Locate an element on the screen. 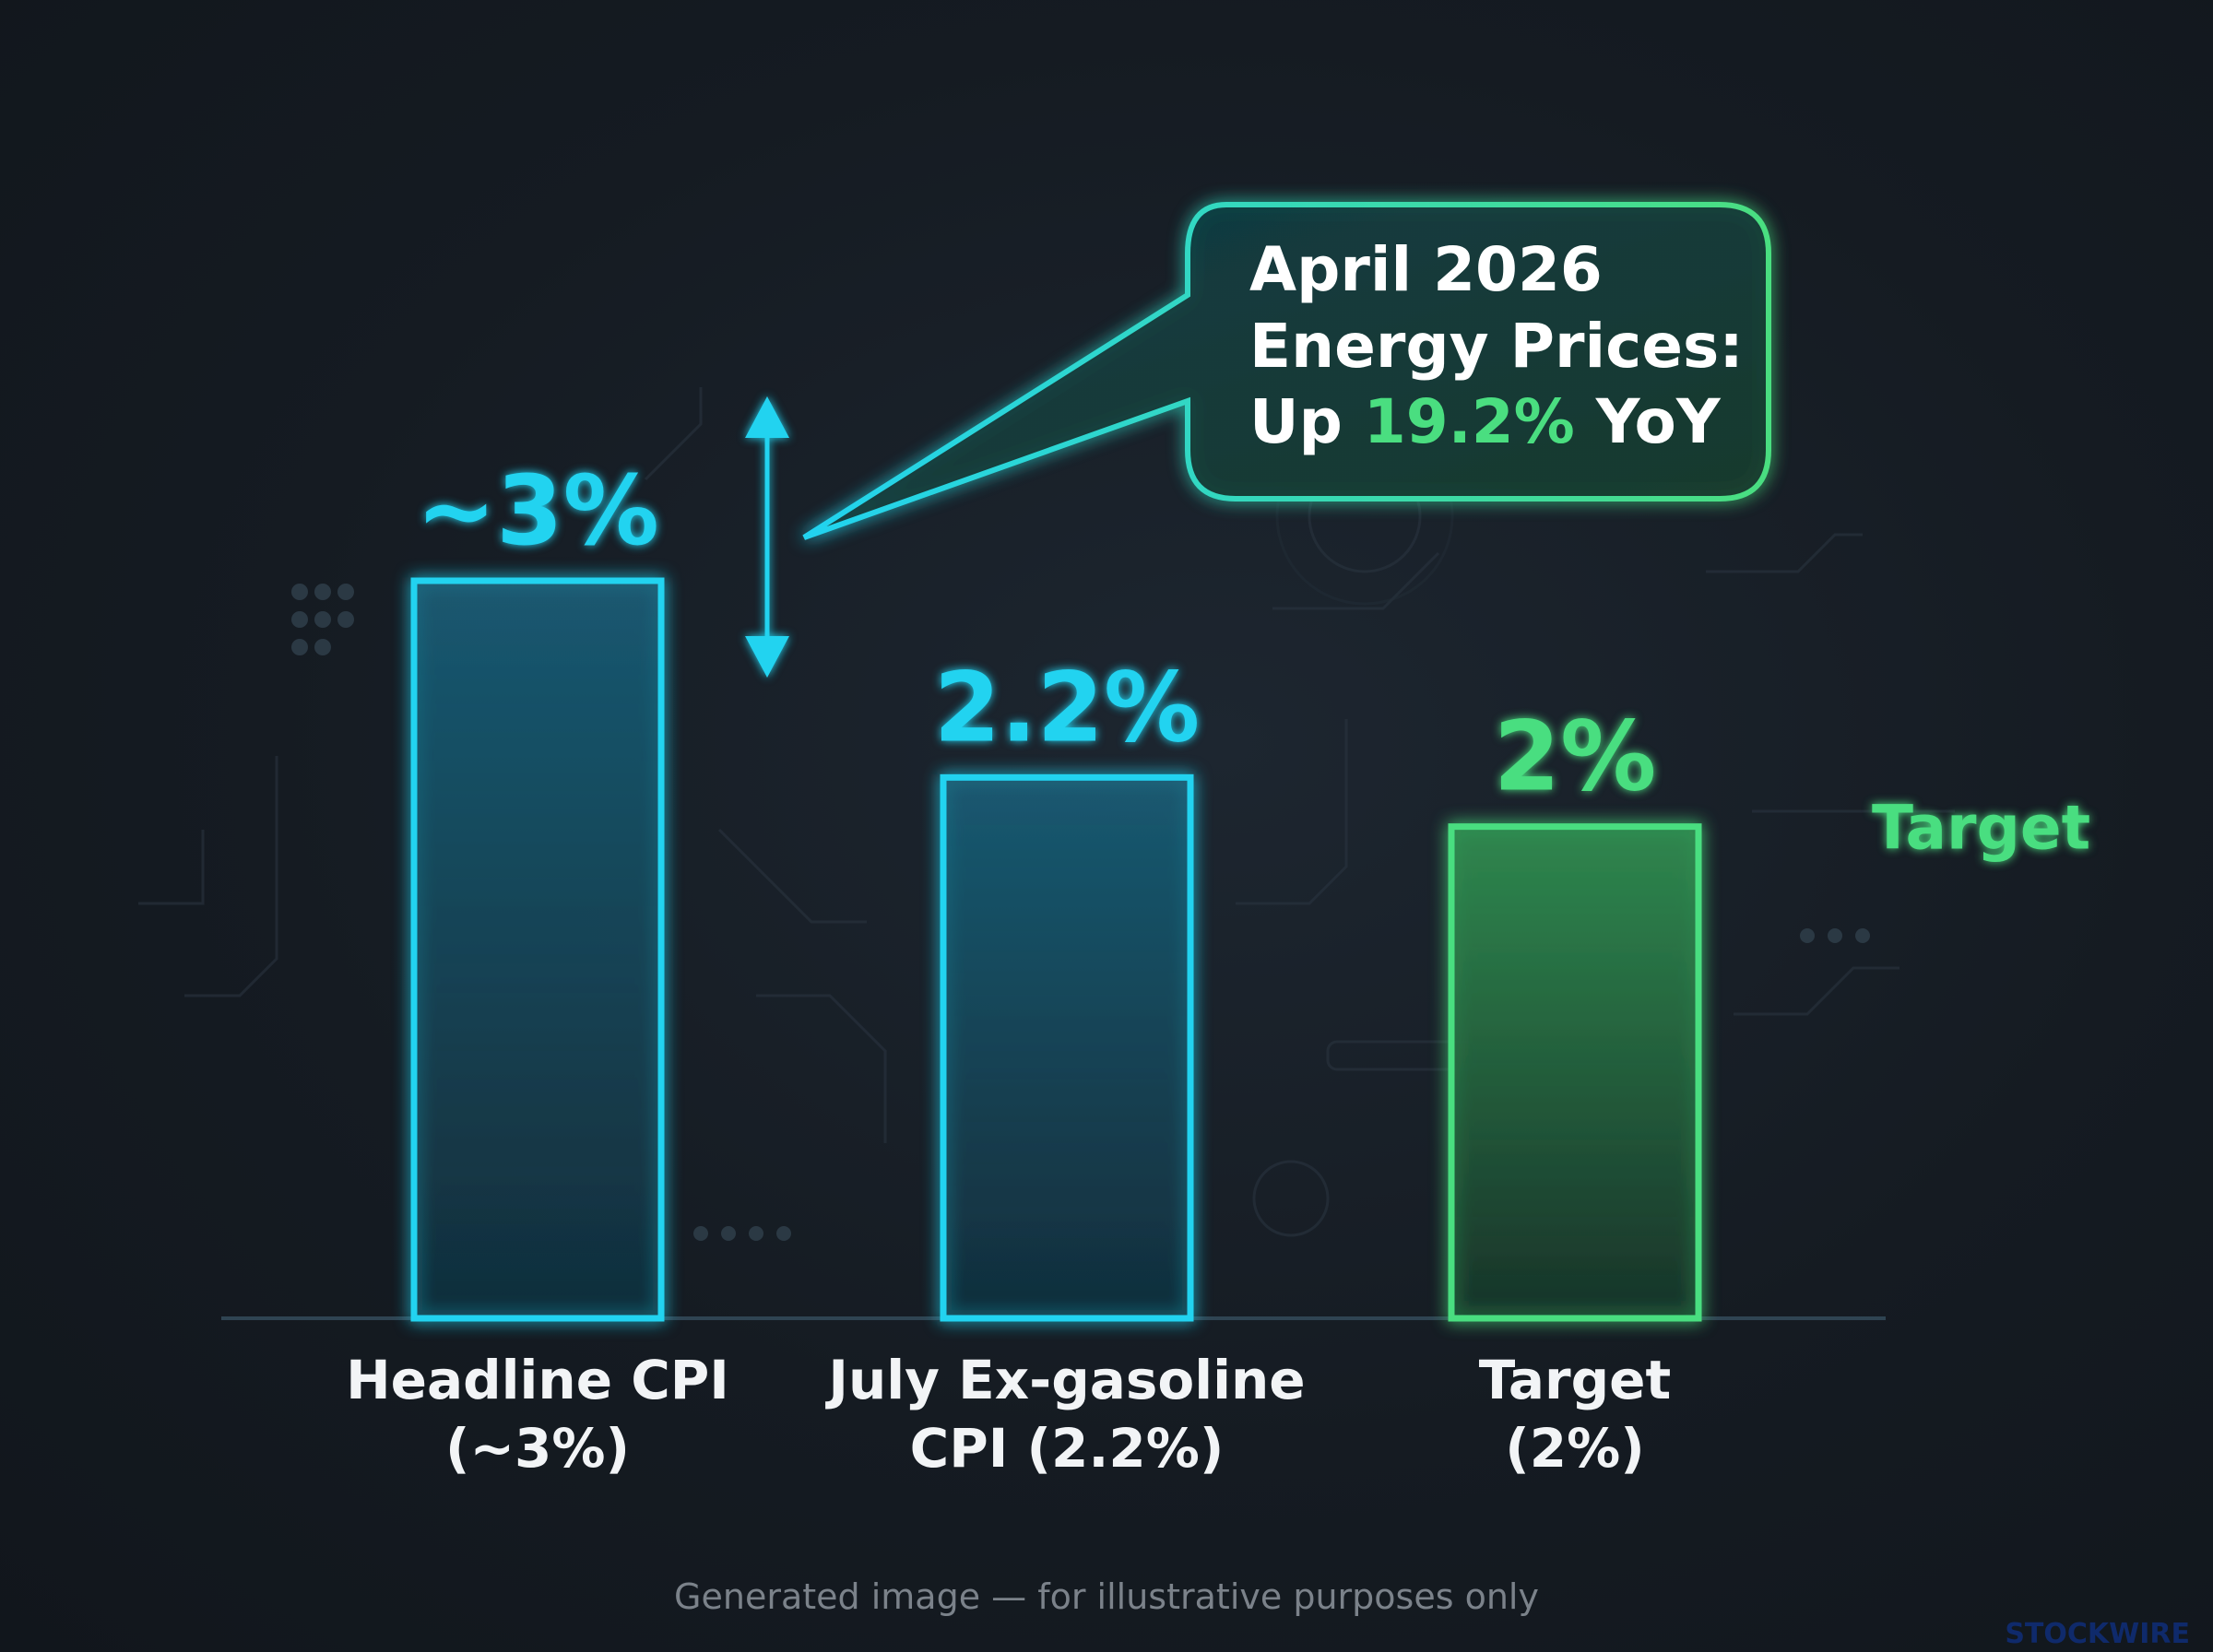 The width and height of the screenshot is (2213, 1652). category-label-1-line-1: CPI (2.2%) is located at coordinates (1067, 1448).